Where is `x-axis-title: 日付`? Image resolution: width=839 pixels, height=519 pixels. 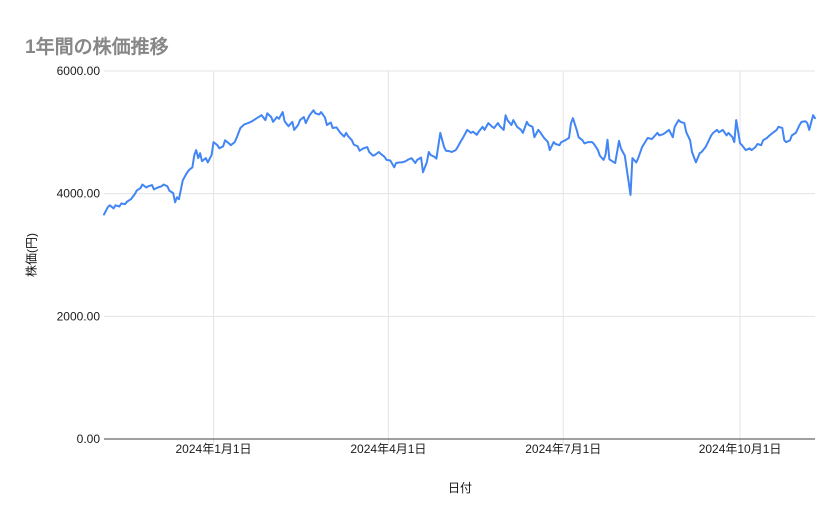 x-axis-title: 日付 is located at coordinates (460, 488).